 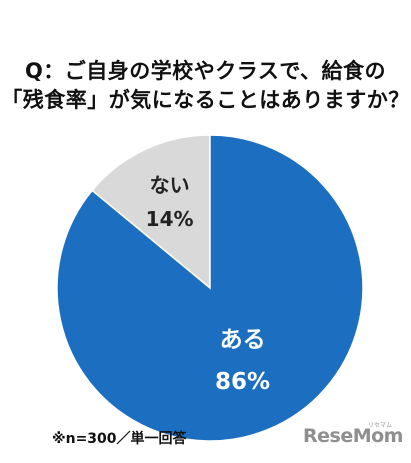 What do you see at coordinates (242, 382) in the screenshot?
I see `slice-value-1: 86%` at bounding box center [242, 382].